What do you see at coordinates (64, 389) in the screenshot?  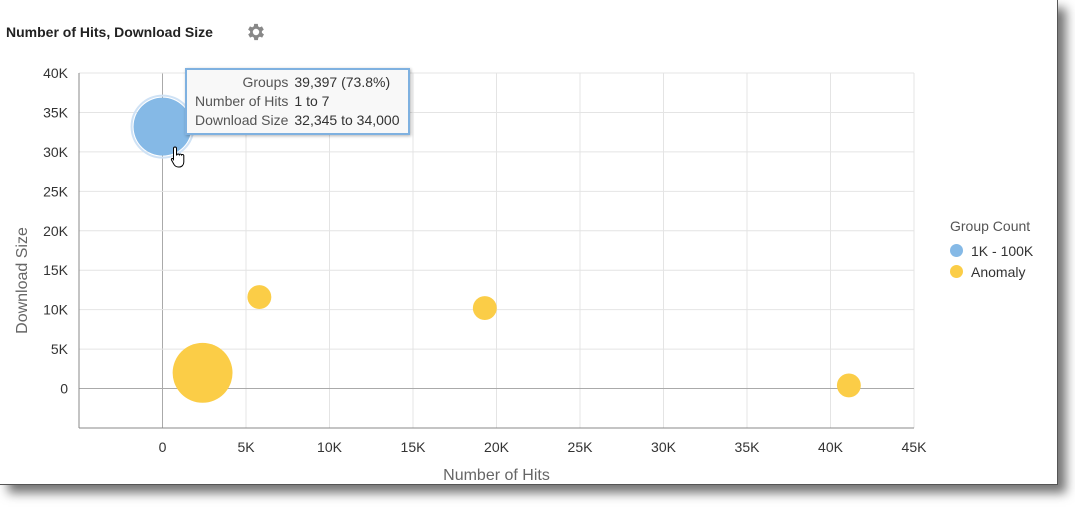 I see `y-tick-label: 0` at bounding box center [64, 389].